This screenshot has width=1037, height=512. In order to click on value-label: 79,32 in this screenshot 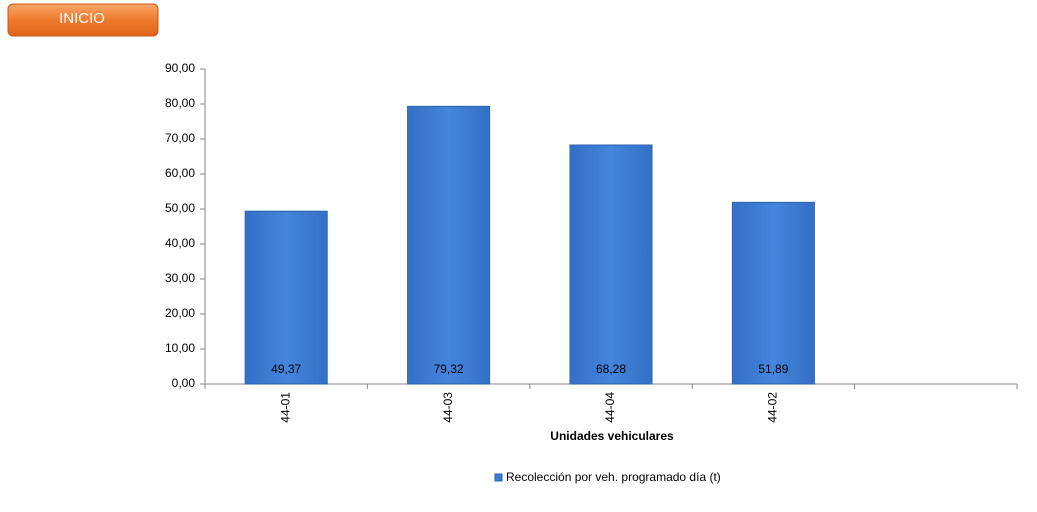, I will do `click(449, 369)`.